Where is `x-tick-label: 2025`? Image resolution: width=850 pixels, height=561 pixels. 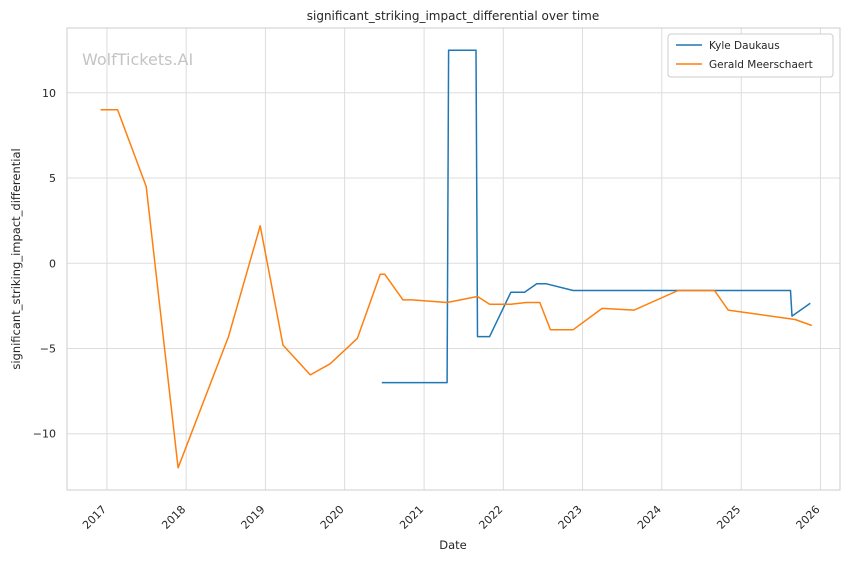 x-tick-label: 2025 is located at coordinates (728, 517).